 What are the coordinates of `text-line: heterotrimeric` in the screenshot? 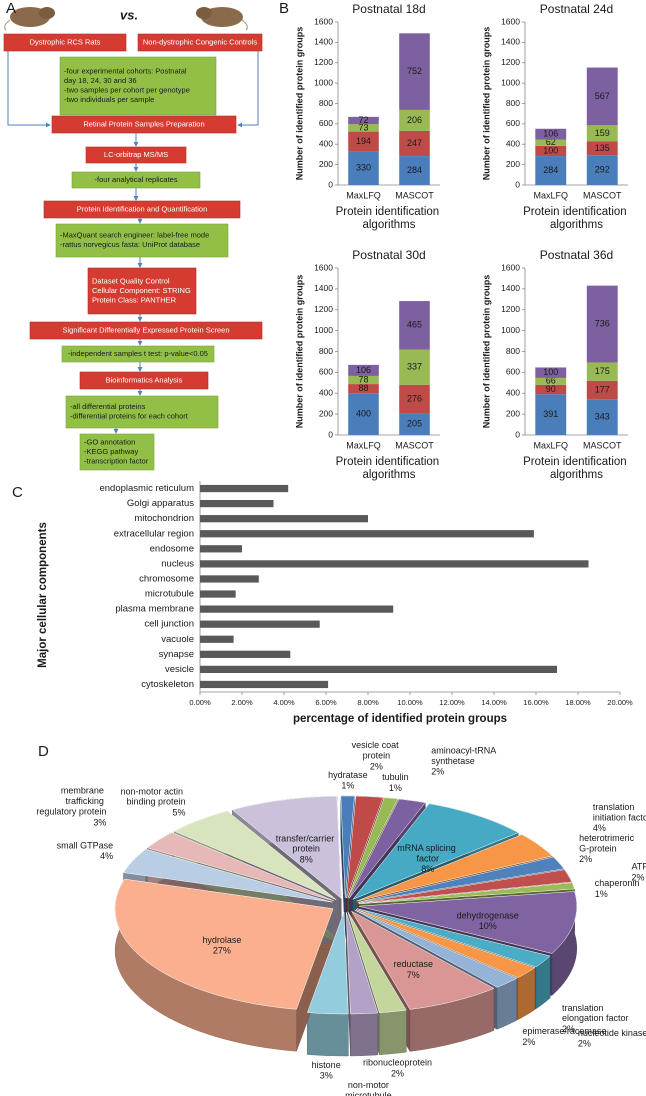 It's located at (608, 838).